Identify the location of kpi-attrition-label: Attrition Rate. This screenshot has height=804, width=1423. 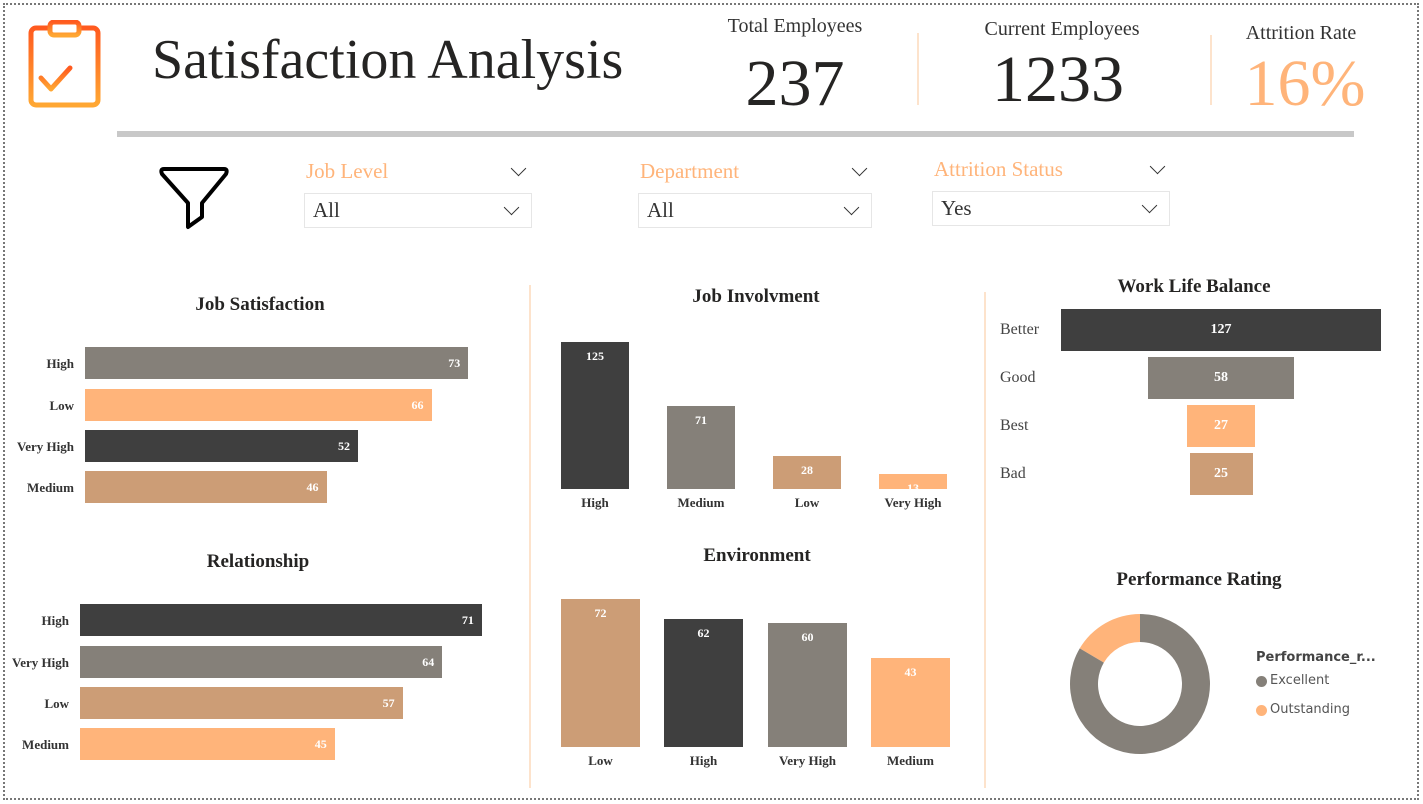
(1301, 33).